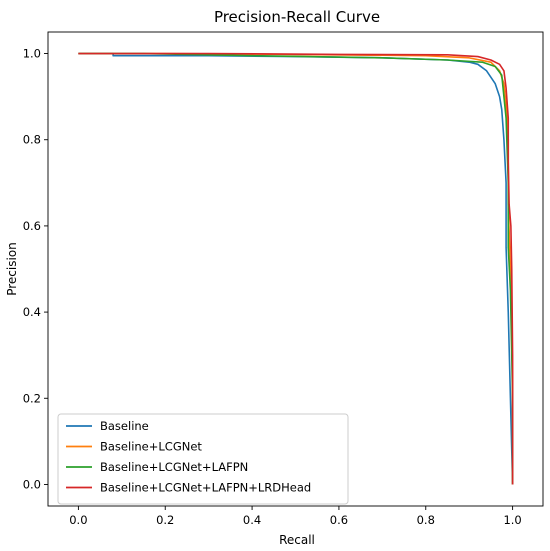 This screenshot has width=550, height=551. What do you see at coordinates (295, 516) in the screenshot?
I see `x-axis-ticks: 0.0 0.2 0.4 0.6 0.8 1.0` at bounding box center [295, 516].